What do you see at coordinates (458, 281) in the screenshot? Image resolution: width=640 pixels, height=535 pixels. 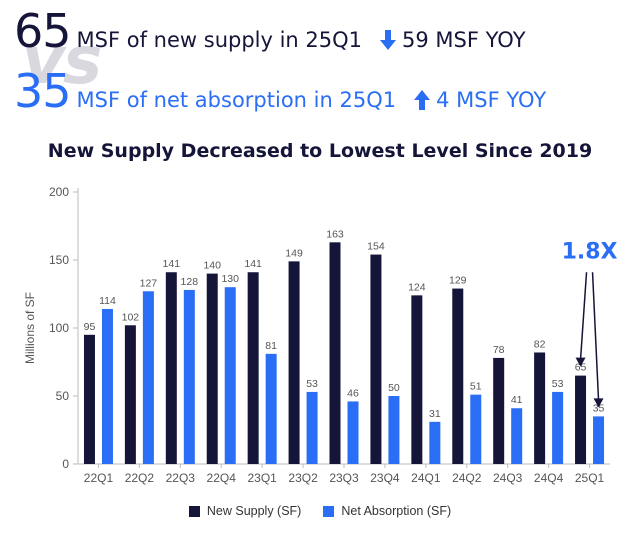 I see `data-label-new-supply: 129` at bounding box center [458, 281].